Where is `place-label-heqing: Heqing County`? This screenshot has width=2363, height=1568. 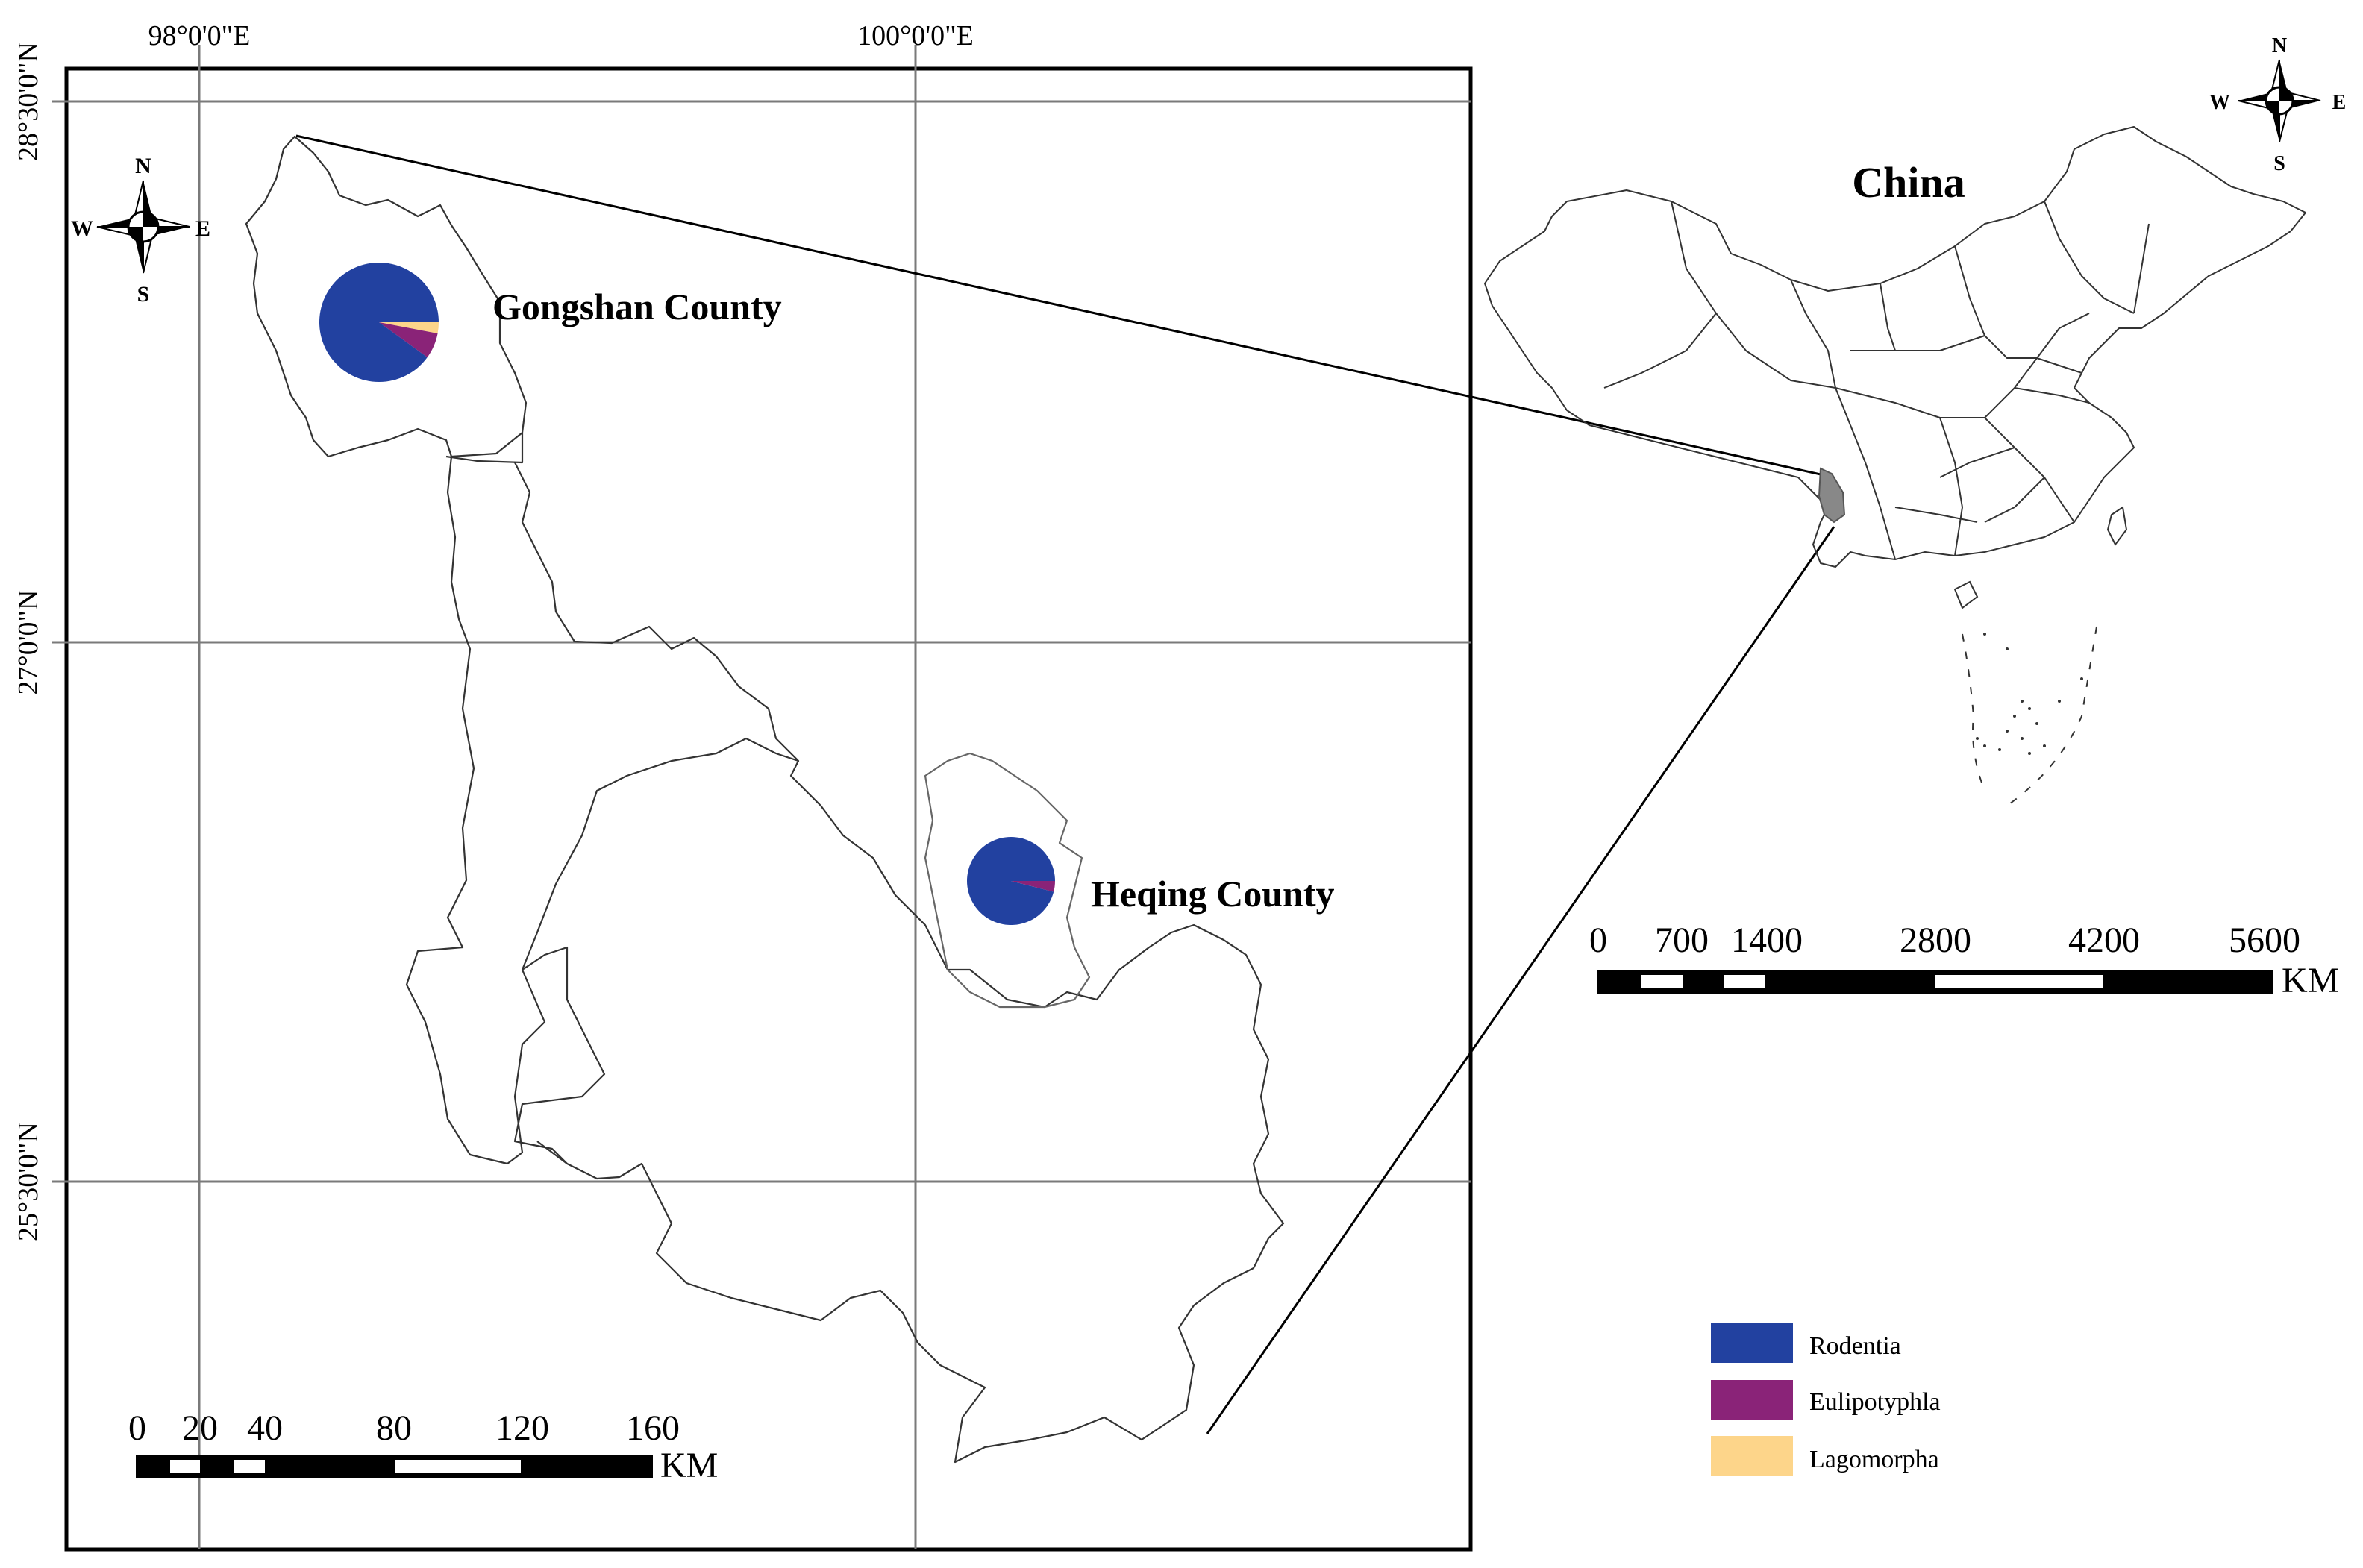
place-label-heqing: Heqing County is located at coordinates (1212, 894).